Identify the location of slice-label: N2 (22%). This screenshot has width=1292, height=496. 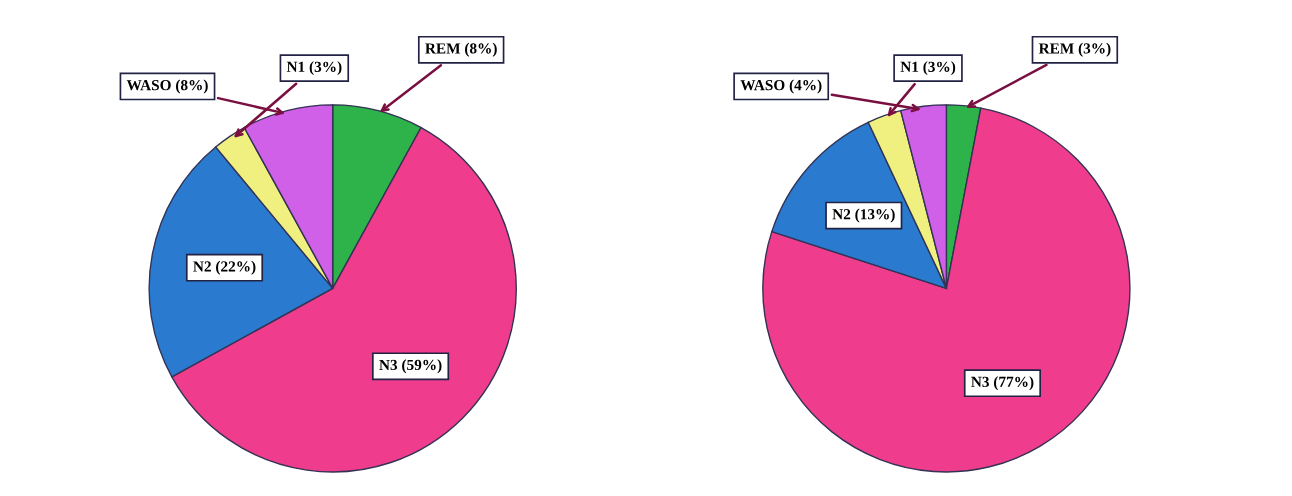
(224, 267).